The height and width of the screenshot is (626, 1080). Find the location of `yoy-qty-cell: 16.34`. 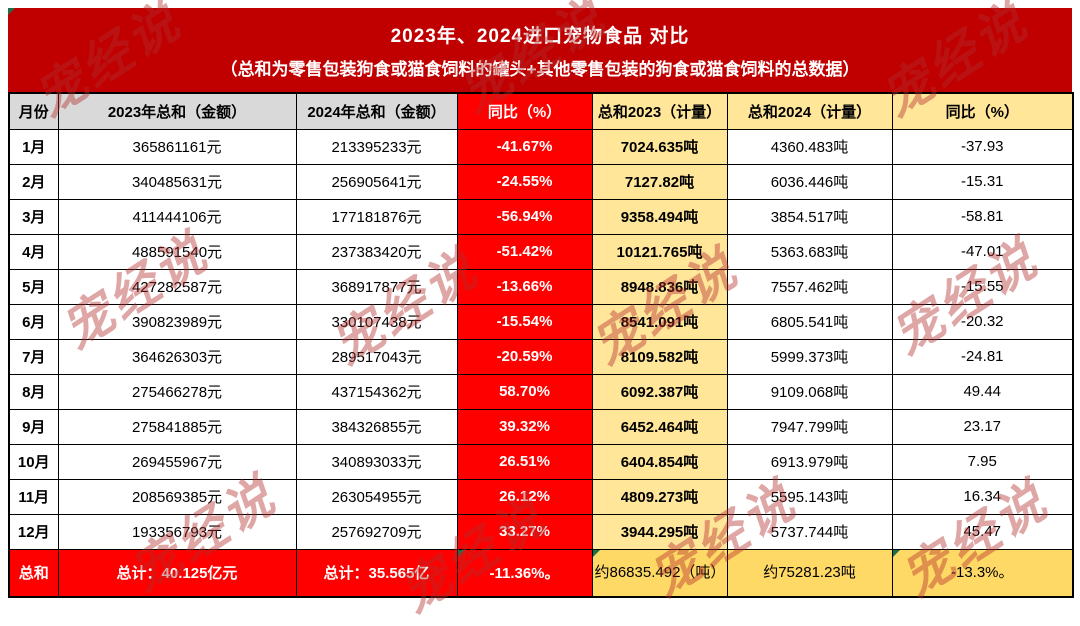

yoy-qty-cell: 16.34 is located at coordinates (982, 496).